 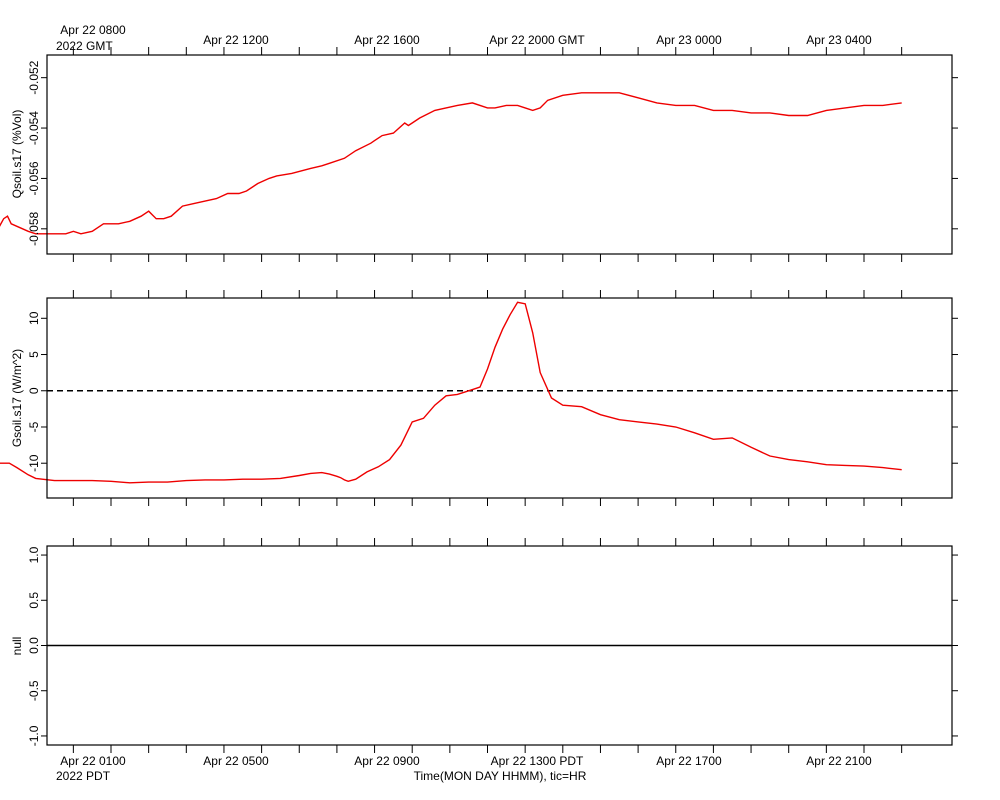 What do you see at coordinates (537, 40) in the screenshot?
I see `top-tick-label: Apr 22 2000 GMT` at bounding box center [537, 40].